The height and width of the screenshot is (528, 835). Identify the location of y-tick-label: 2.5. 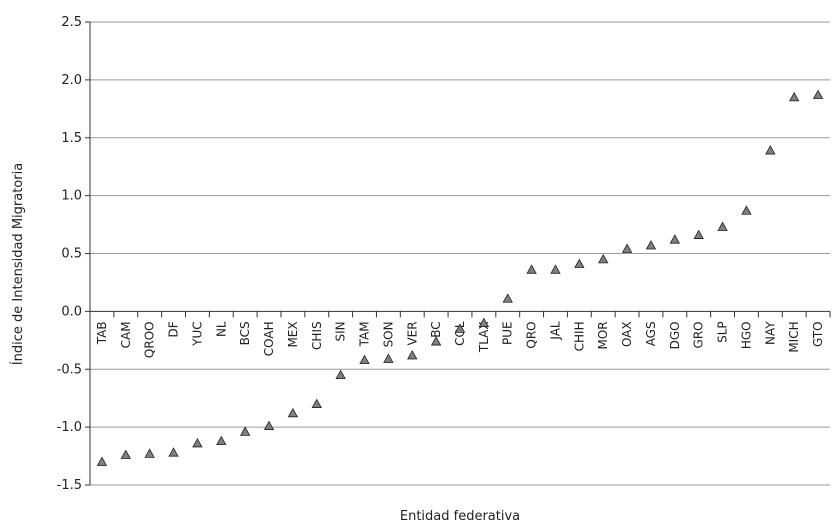
(71, 22).